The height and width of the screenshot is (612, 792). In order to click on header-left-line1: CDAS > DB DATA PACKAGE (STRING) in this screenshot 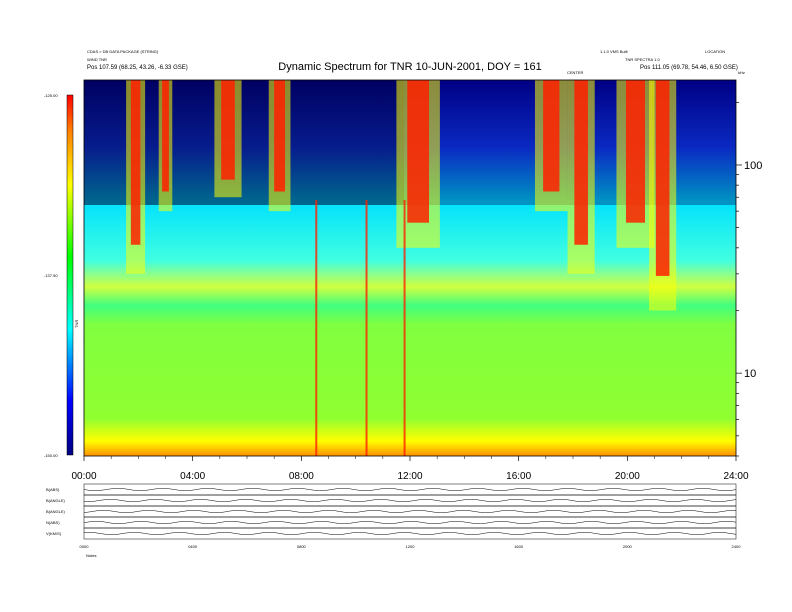, I will do `click(123, 51)`.